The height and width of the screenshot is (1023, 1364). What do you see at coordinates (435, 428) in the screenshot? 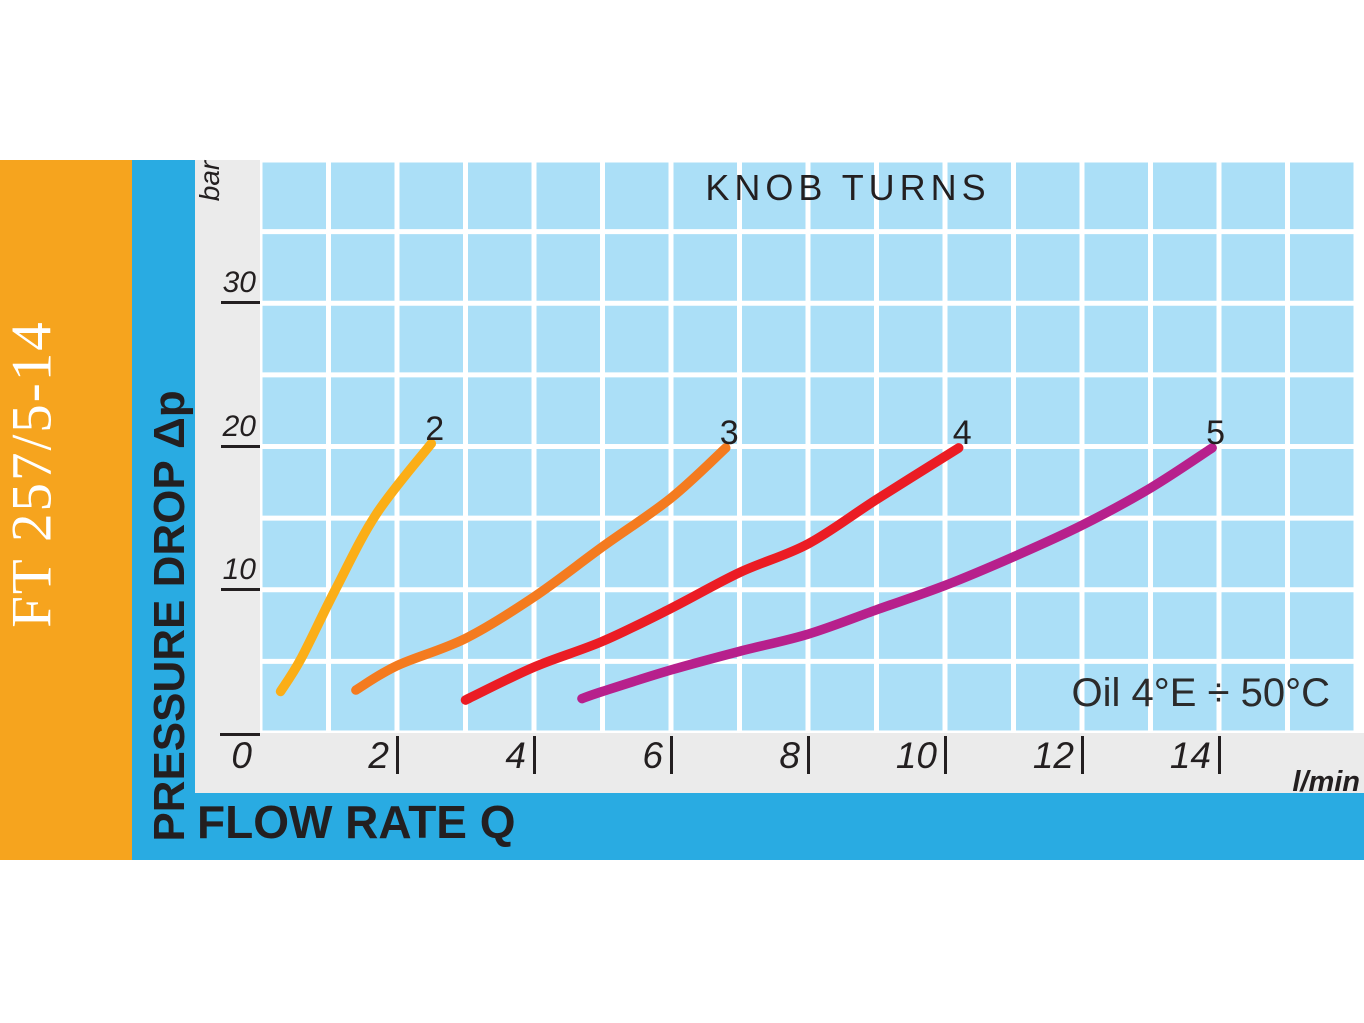
I see `curve-end-label-2: 2` at bounding box center [435, 428].